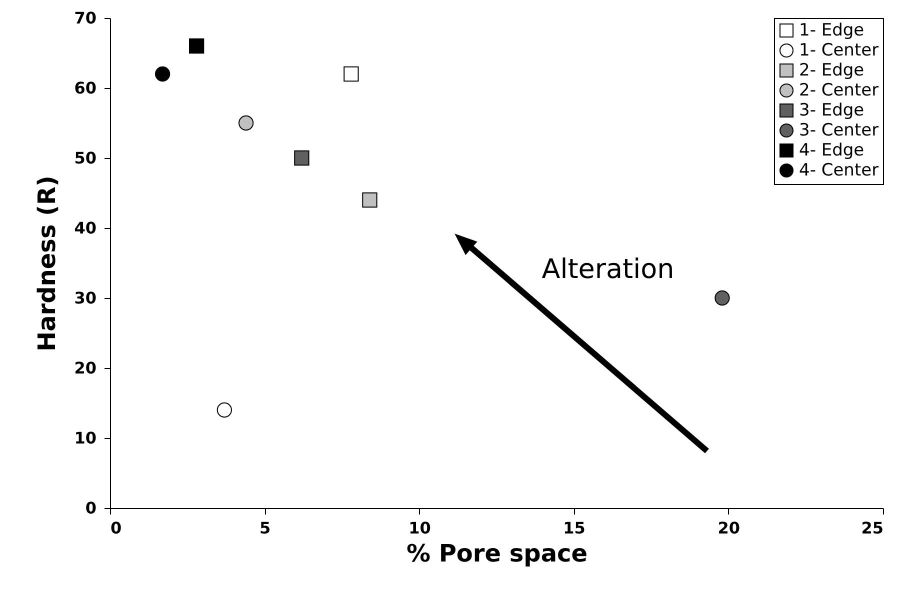  What do you see at coordinates (85, 88) in the screenshot?
I see `y-tick-label: 60` at bounding box center [85, 88].